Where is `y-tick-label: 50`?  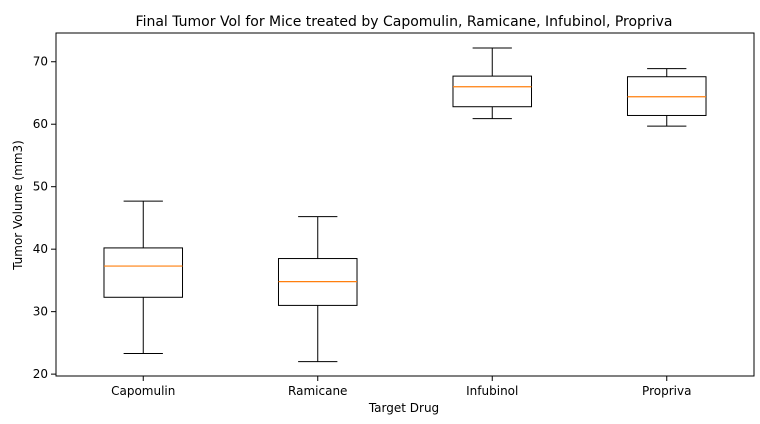 y-tick-label: 50 is located at coordinates (40, 187).